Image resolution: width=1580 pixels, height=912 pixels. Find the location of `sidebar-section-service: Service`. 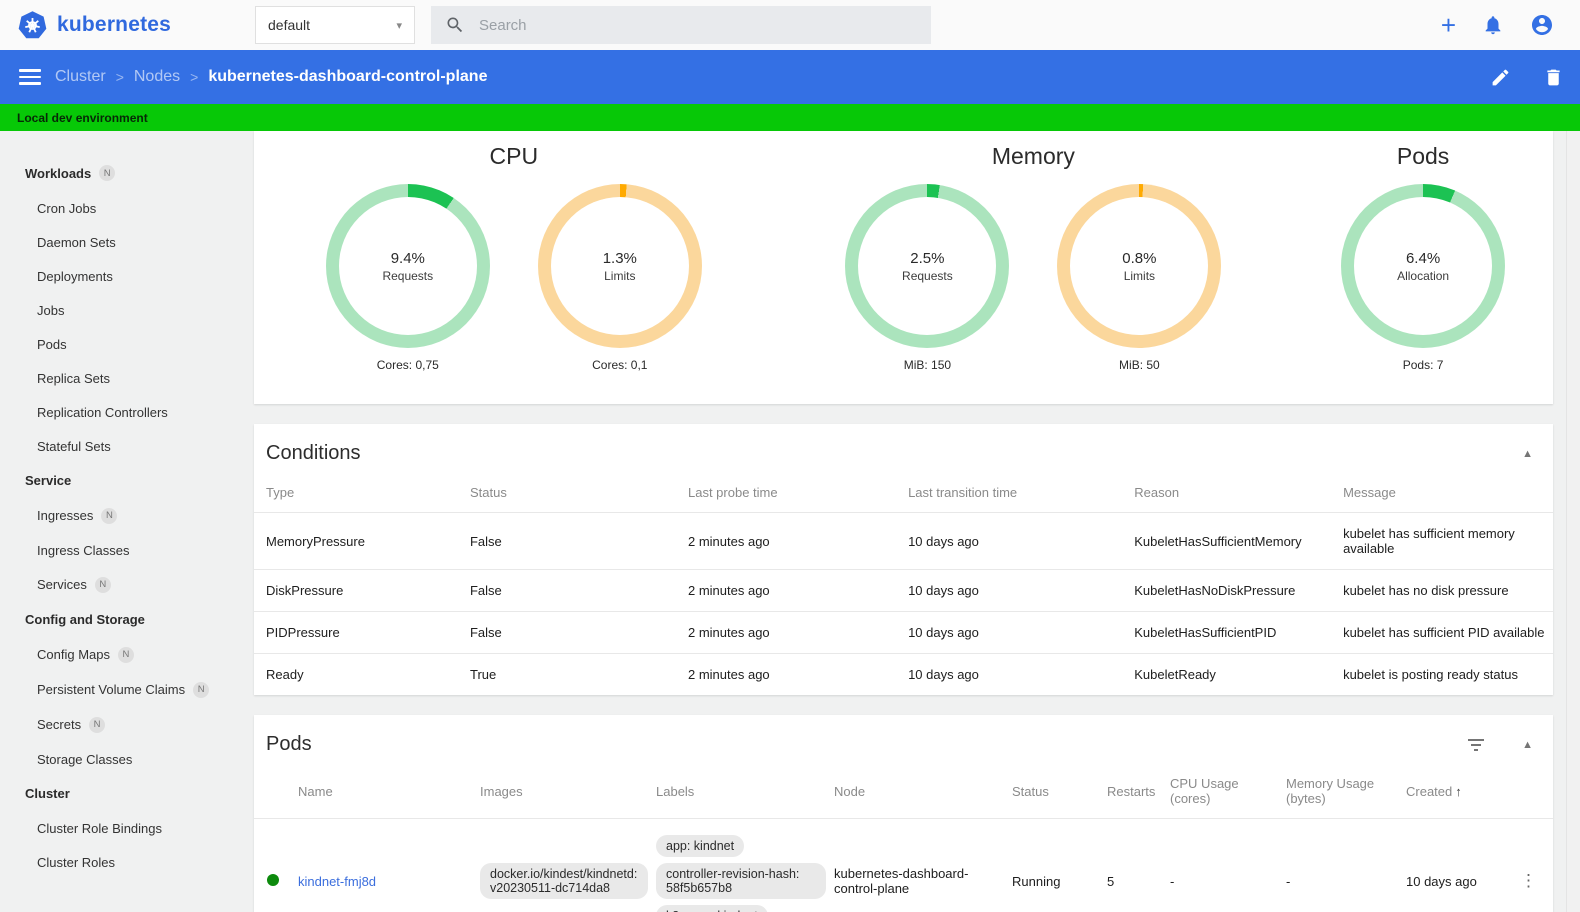

sidebar-section-service: Service is located at coordinates (123, 480).